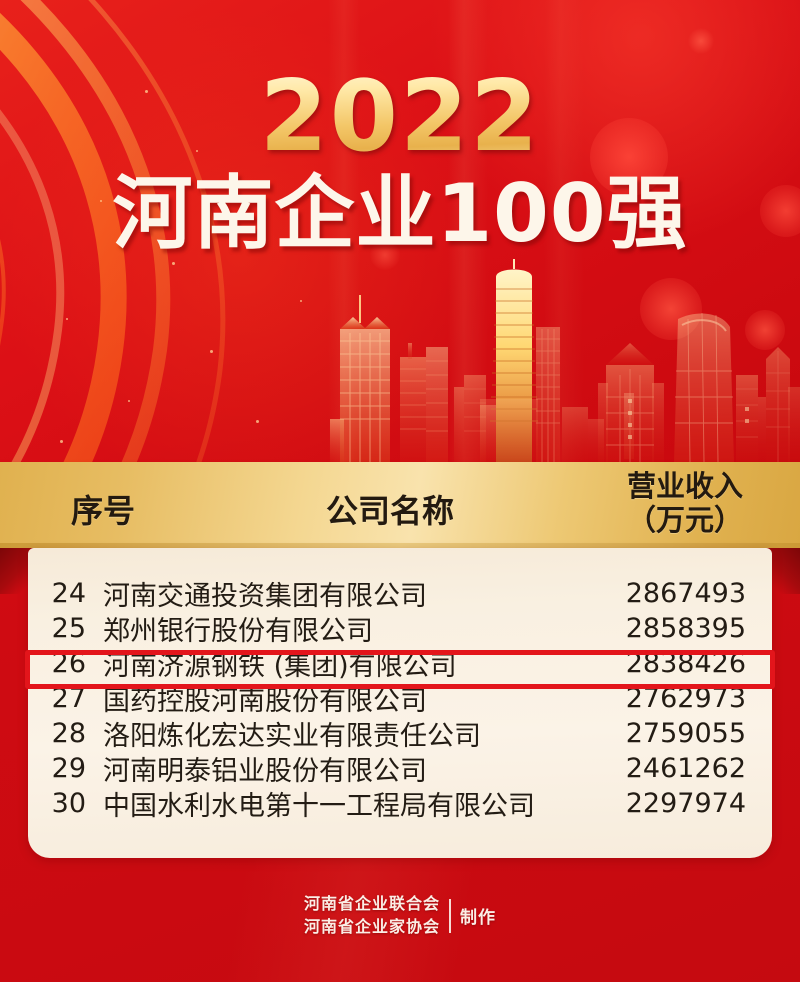 The image size is (800, 982). What do you see at coordinates (685, 803) in the screenshot?
I see `row-revenue: 2297974` at bounding box center [685, 803].